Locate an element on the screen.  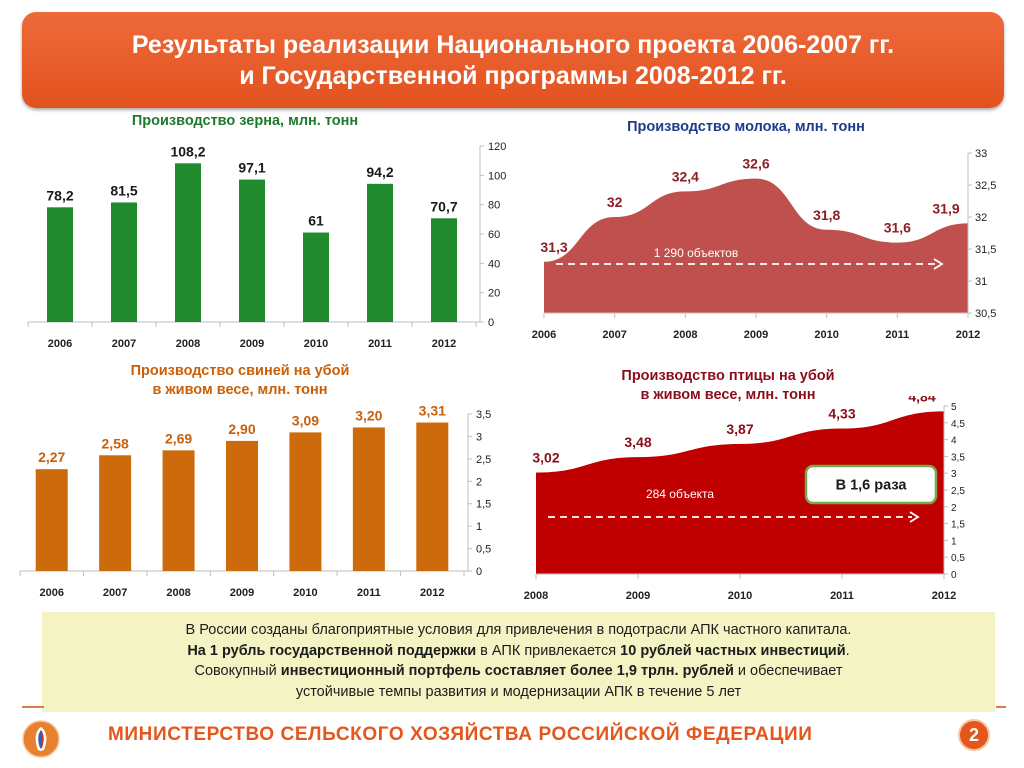
pig-chart-title-line2: в живом весе, млн. тонн is located at coordinates (240, 390).